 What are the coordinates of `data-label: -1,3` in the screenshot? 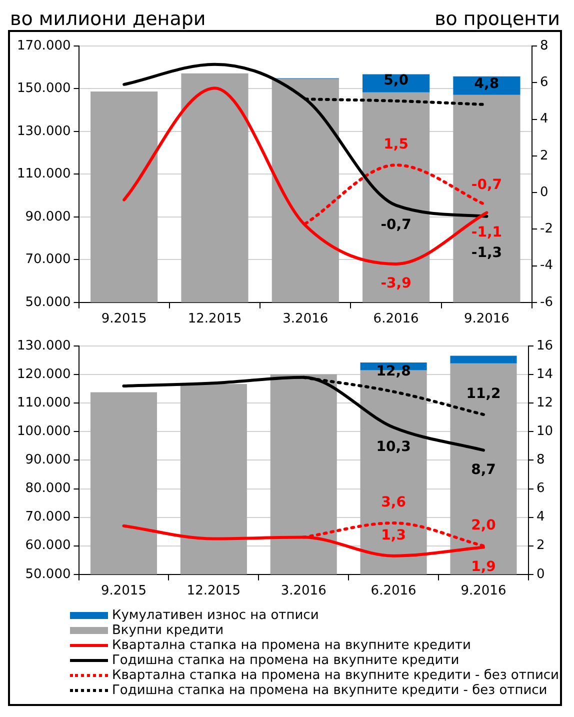 It's located at (486, 252).